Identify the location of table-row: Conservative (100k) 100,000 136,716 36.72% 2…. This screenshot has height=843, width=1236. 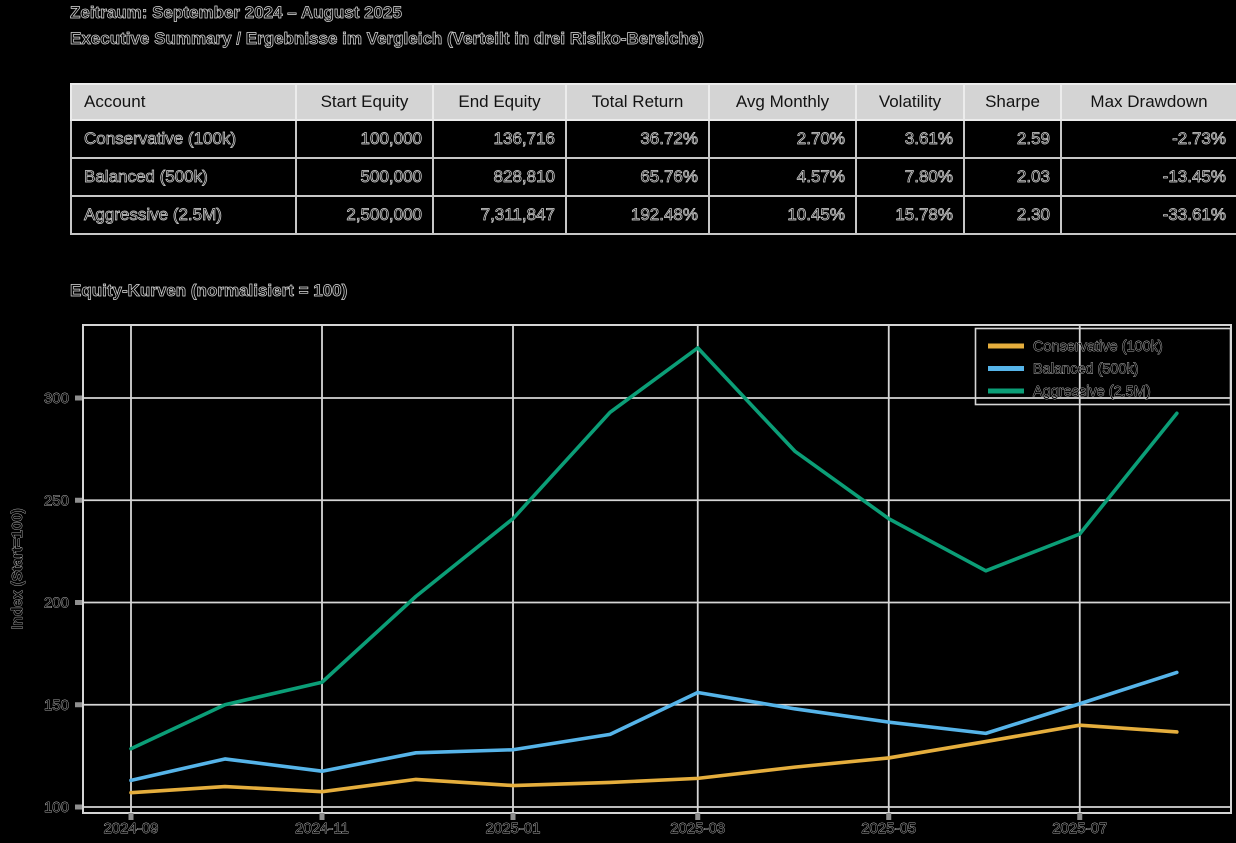
(653, 139).